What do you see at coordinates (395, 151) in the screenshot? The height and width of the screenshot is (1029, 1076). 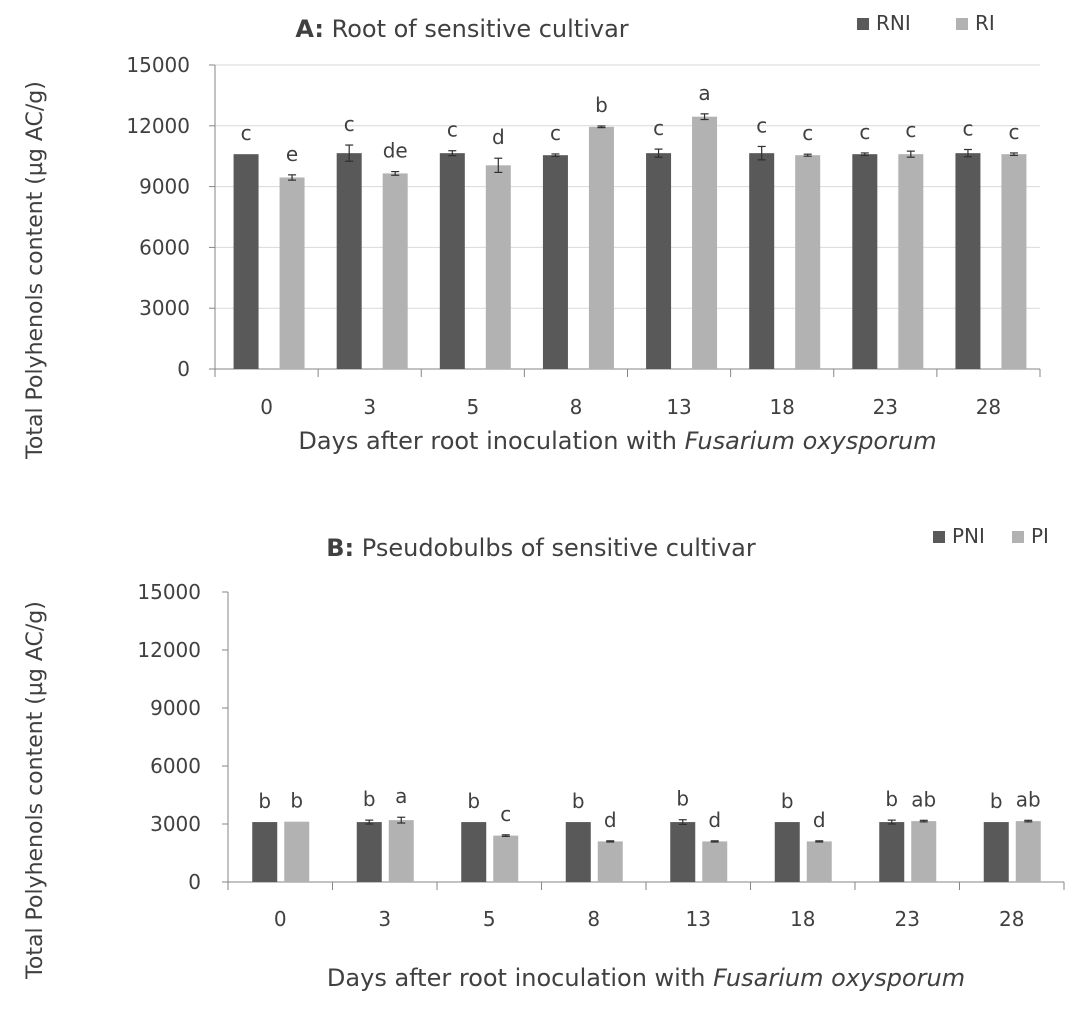 I see `significance-label: de` at bounding box center [395, 151].